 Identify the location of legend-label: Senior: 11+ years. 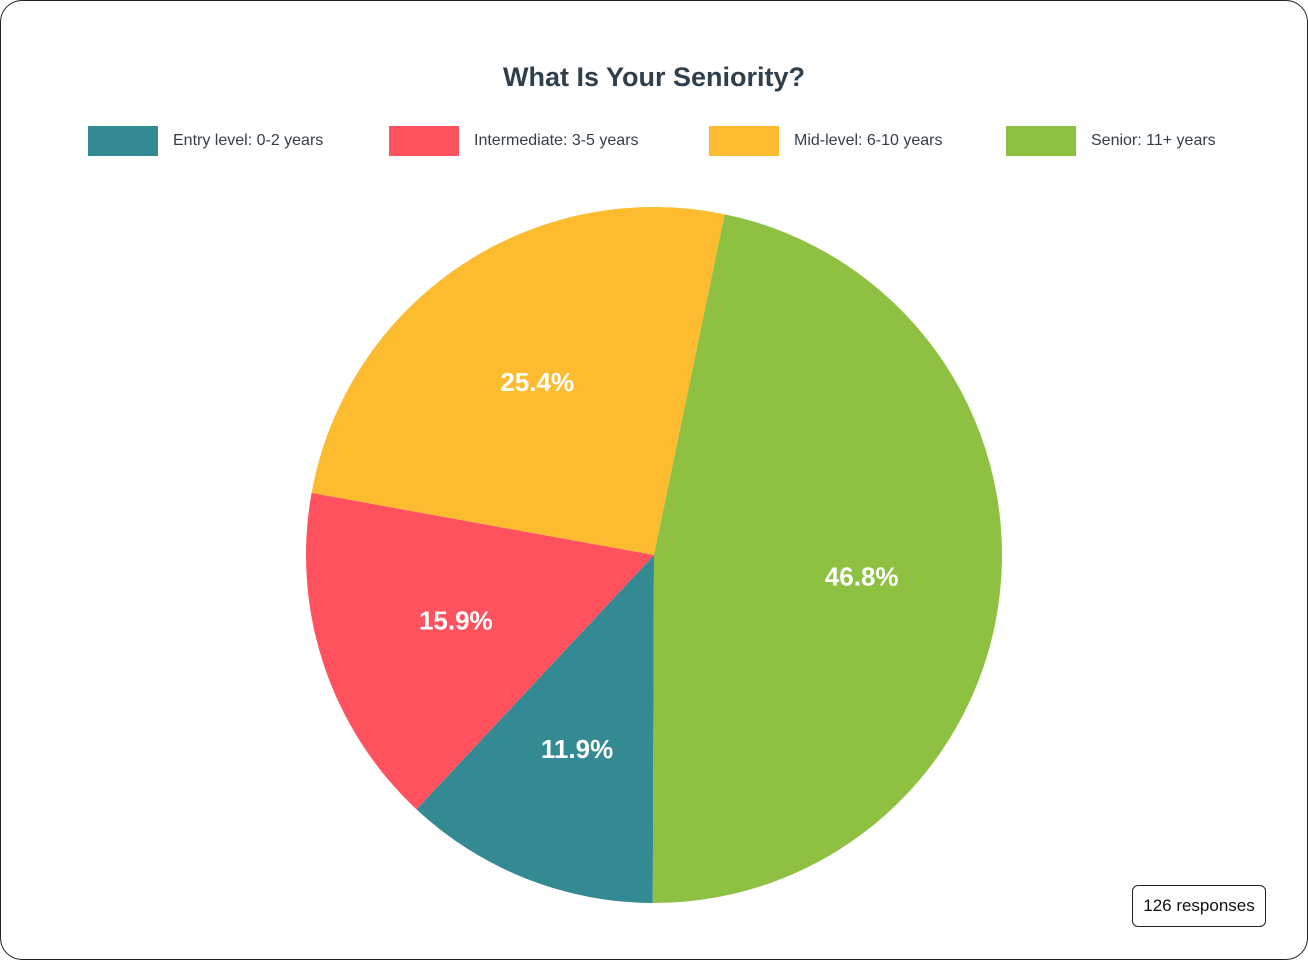
(1153, 140).